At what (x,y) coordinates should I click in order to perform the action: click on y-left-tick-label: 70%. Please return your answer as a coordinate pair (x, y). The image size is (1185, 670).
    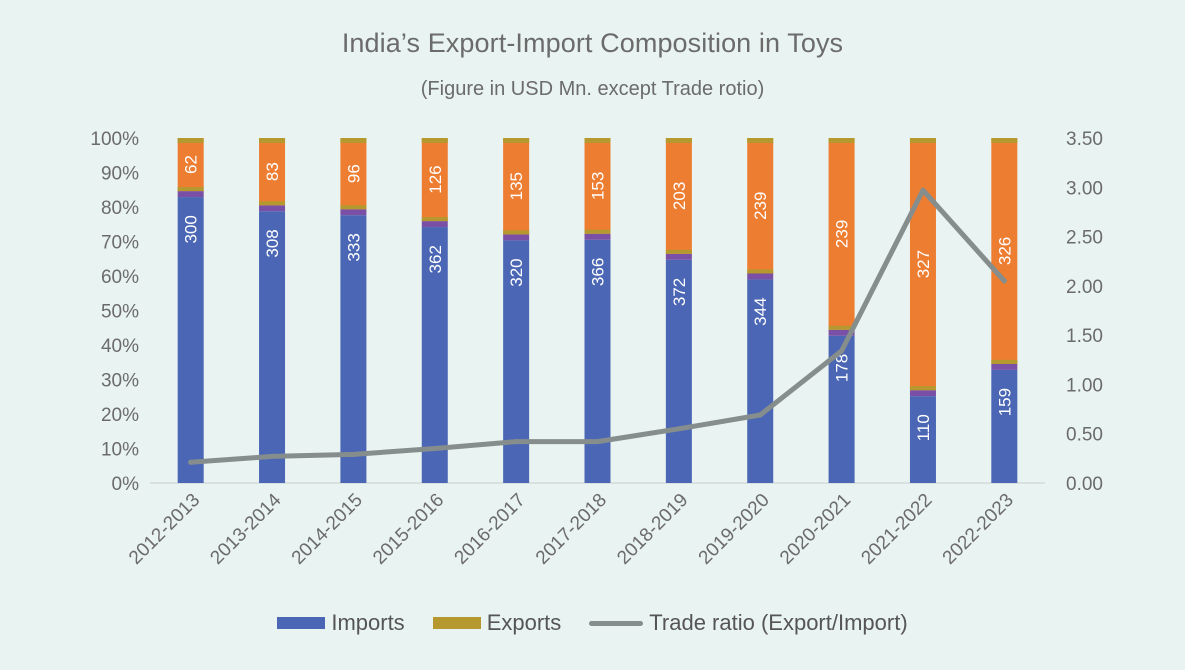
    Looking at the image, I should click on (120, 243).